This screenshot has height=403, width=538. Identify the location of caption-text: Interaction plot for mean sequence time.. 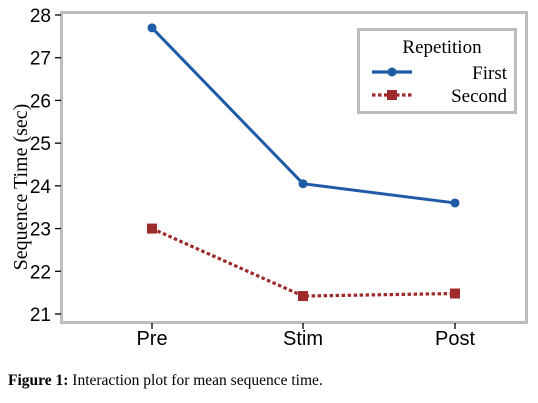
(195, 380).